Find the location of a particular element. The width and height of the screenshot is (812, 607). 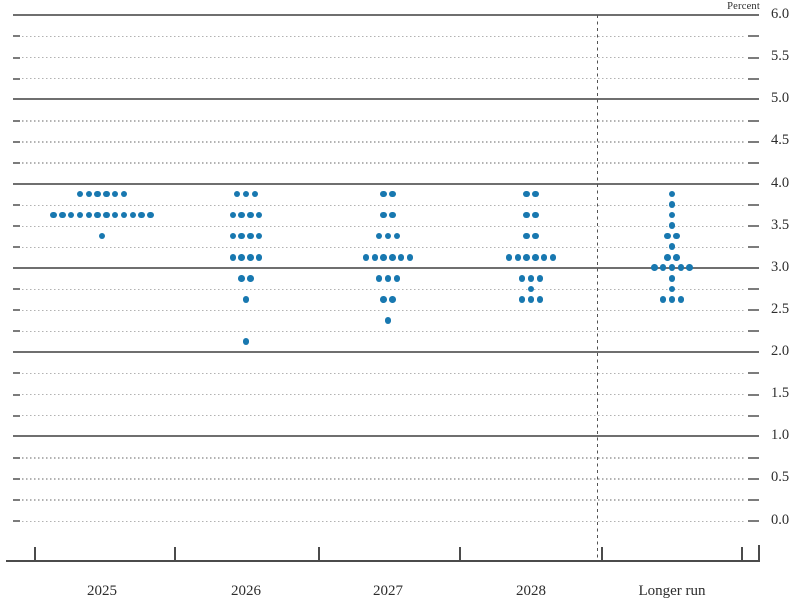

y-axis-tick-label: 6.0 is located at coordinates (780, 14).